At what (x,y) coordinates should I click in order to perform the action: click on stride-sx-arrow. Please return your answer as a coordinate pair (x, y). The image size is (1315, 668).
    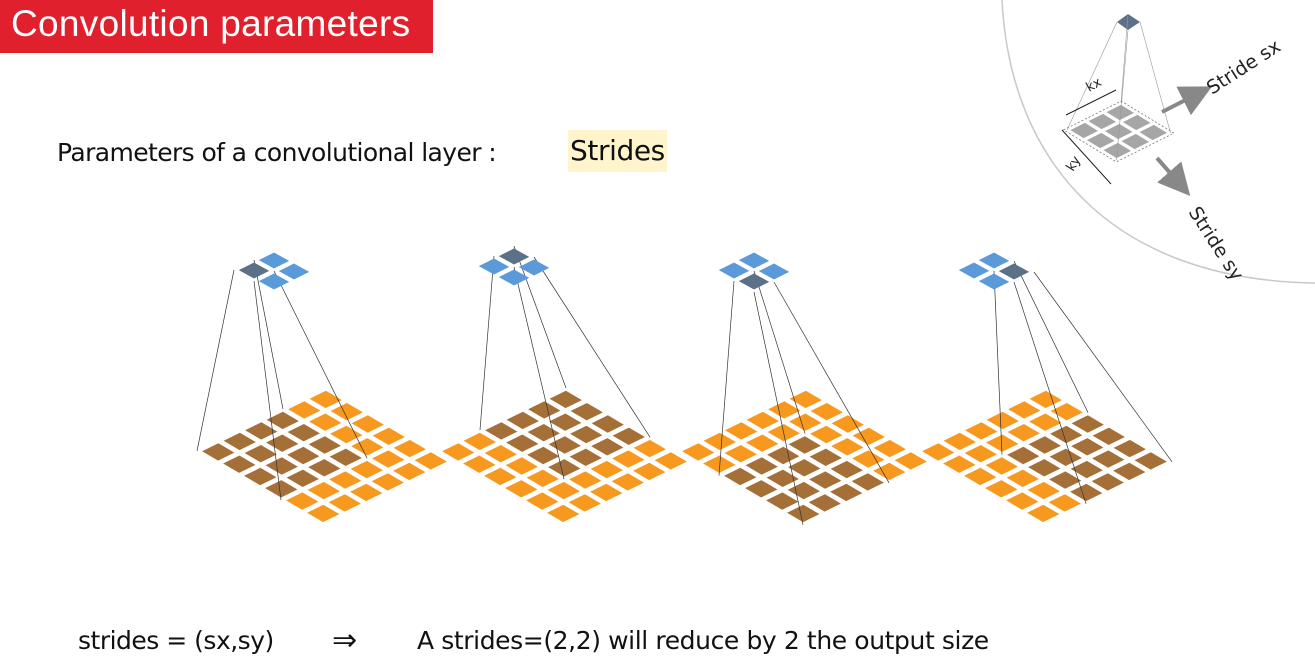
    Looking at the image, I should click on (1187, 101).